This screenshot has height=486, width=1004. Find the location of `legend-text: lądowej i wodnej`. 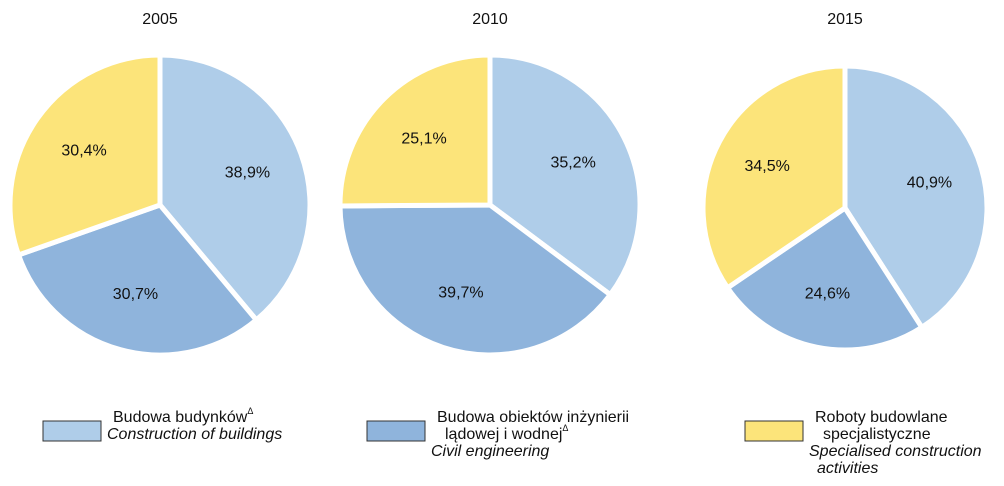

legend-text: lądowej i wodnej is located at coordinates (503, 434).